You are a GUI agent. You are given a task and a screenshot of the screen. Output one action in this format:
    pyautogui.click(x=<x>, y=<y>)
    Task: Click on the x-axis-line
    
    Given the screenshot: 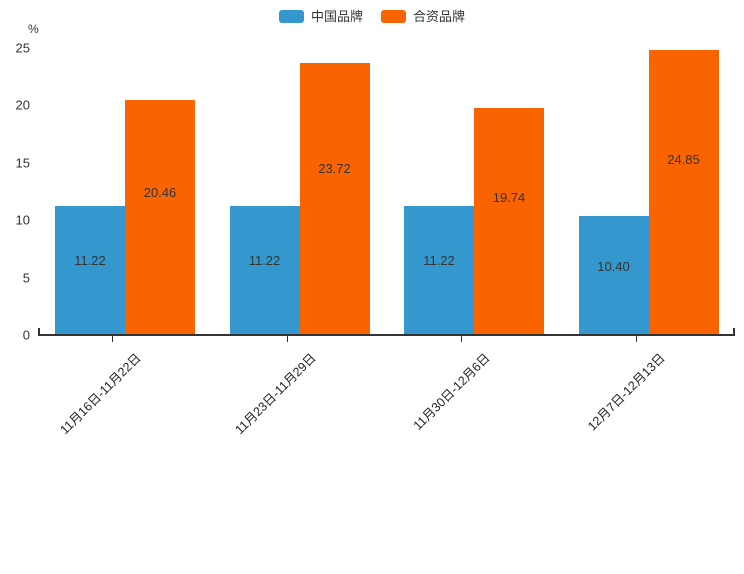 What is the action you would take?
    pyautogui.click(x=386, y=335)
    